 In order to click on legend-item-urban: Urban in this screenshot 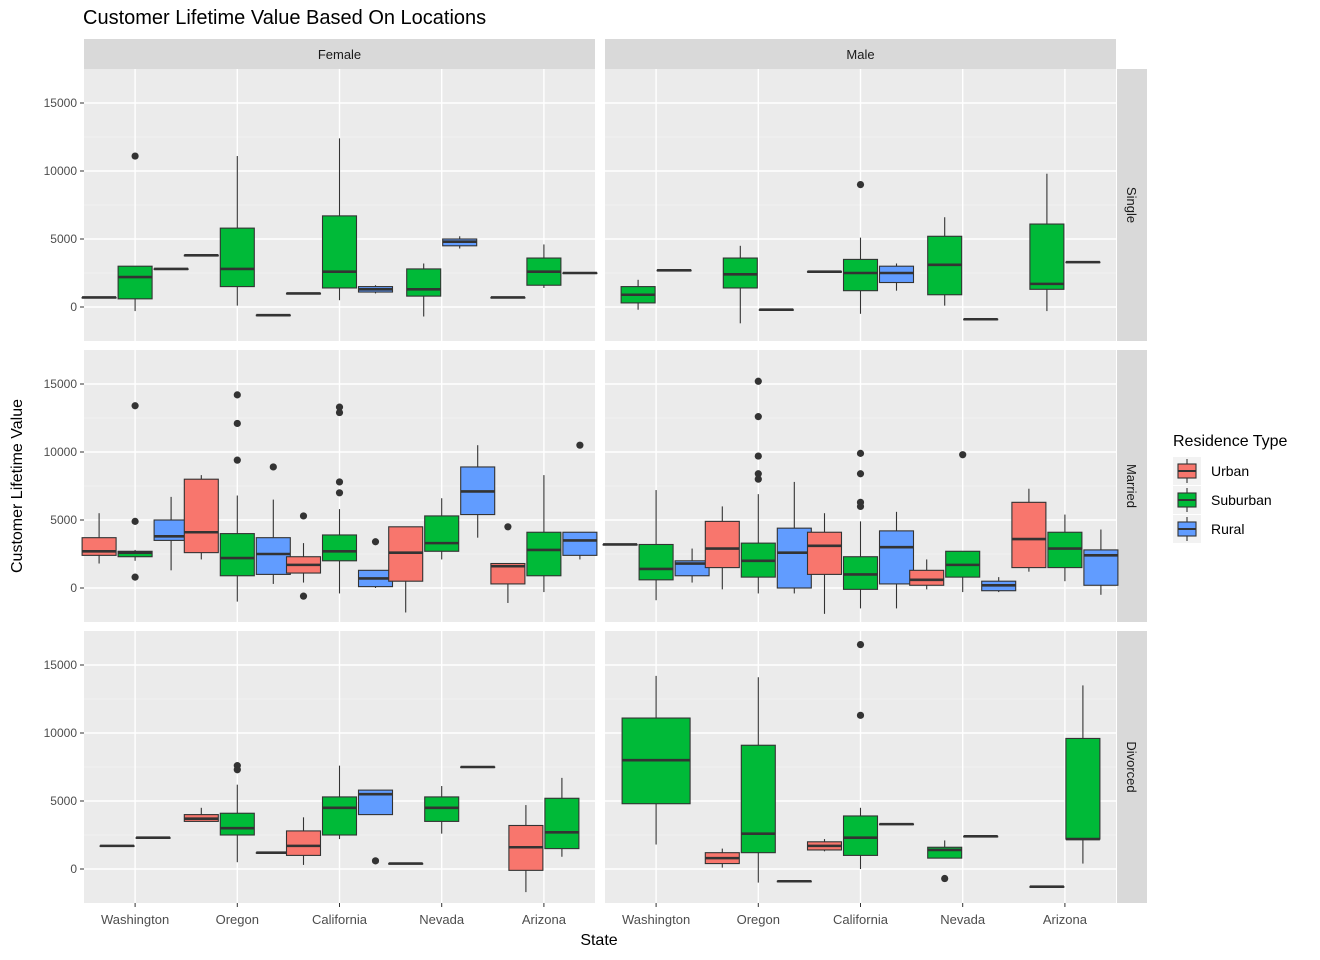, I will do `click(1211, 471)`.